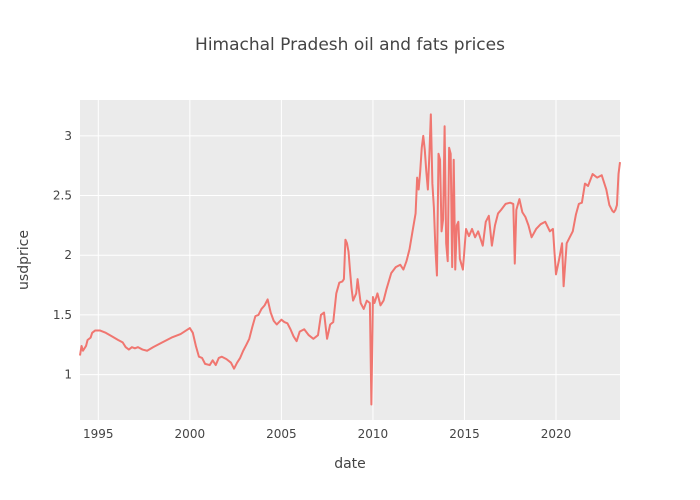  Describe the element at coordinates (373, 434) in the screenshot. I see `x-tick-label: 2010` at that location.